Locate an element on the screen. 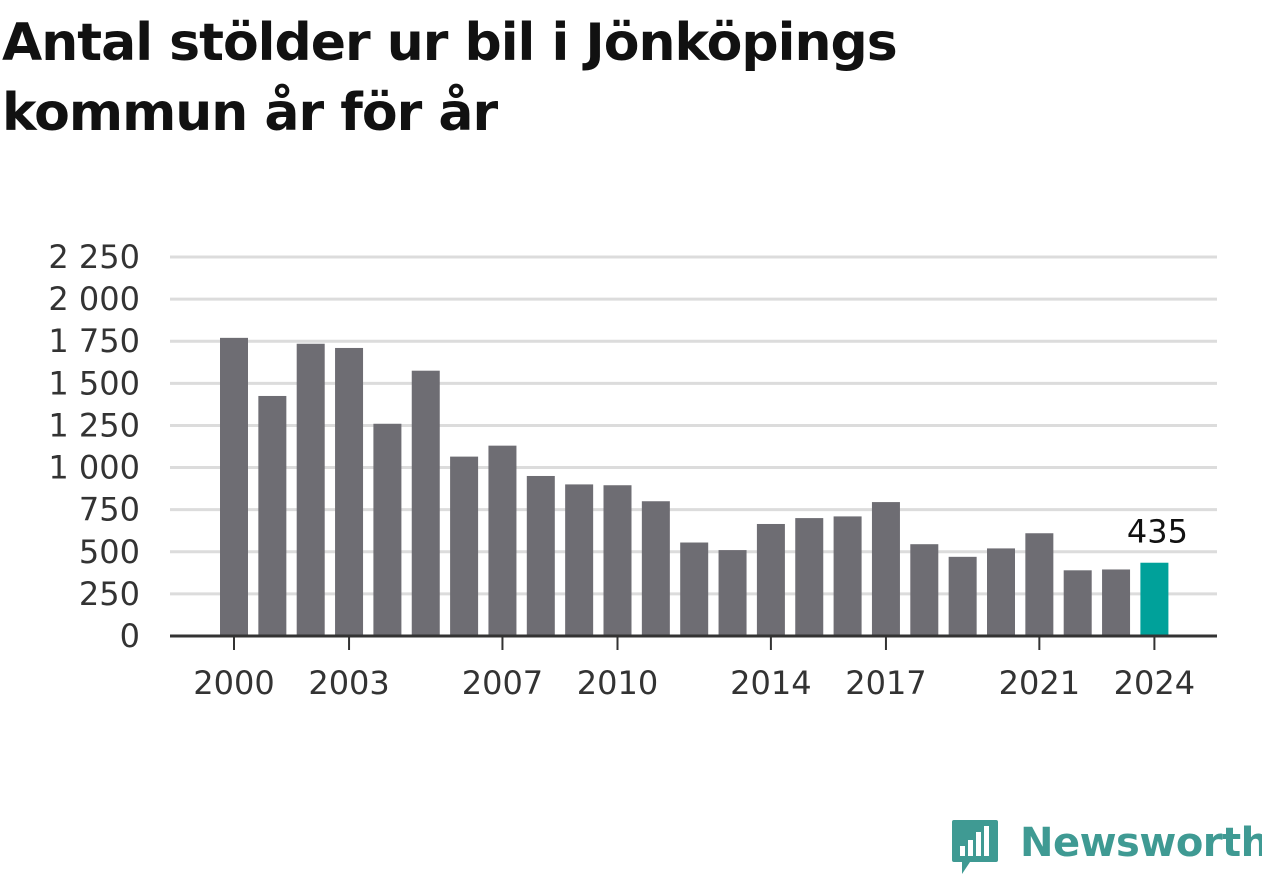 The height and width of the screenshot is (879, 1262). x-tick-label: 2021 is located at coordinates (1039, 683).